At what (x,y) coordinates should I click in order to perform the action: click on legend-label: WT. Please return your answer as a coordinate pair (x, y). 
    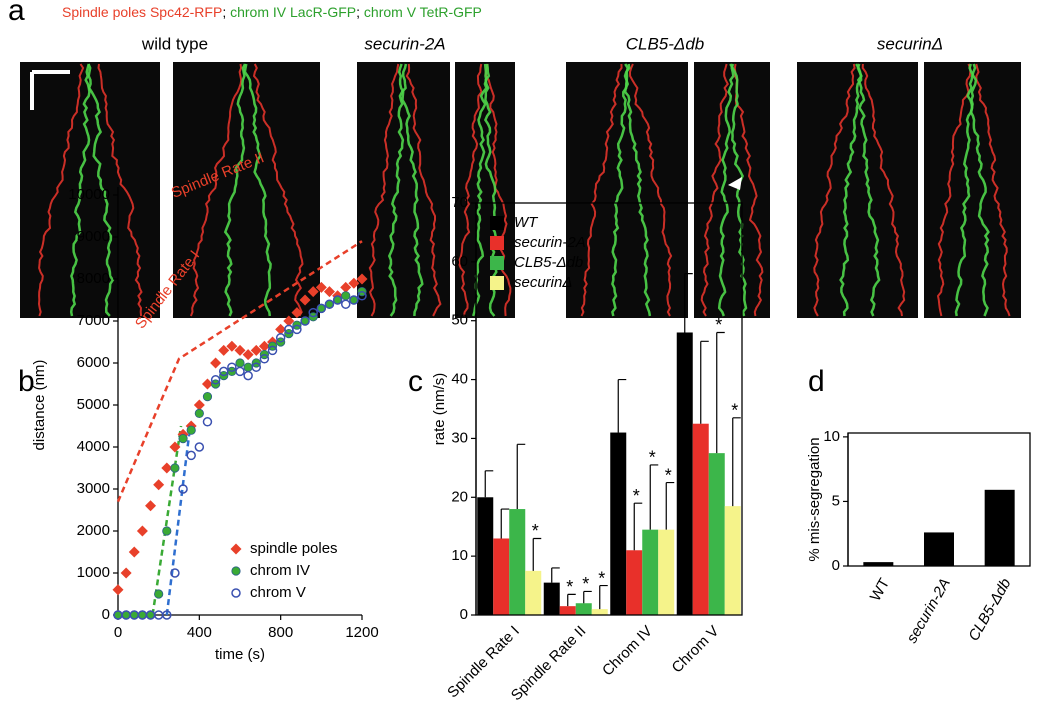
    Looking at the image, I should click on (526, 222).